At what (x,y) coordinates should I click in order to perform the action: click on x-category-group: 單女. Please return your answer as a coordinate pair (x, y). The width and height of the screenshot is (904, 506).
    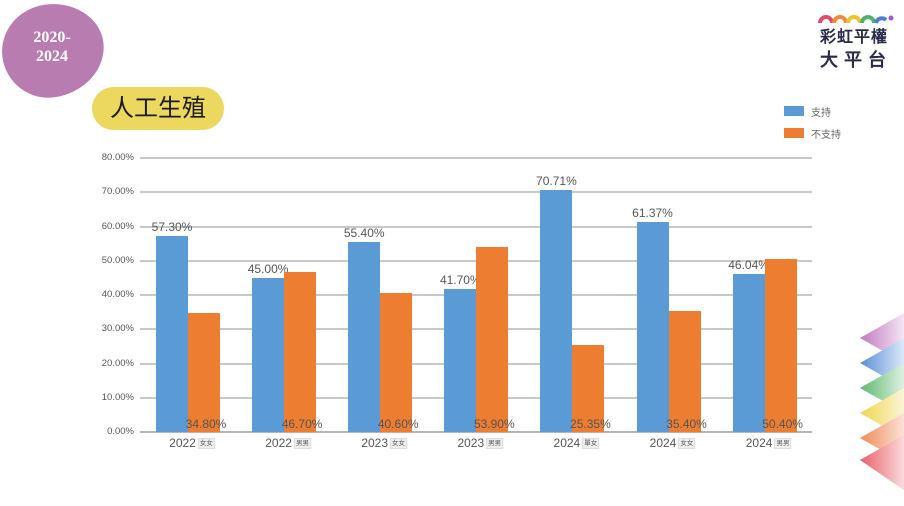
    Looking at the image, I should click on (591, 443).